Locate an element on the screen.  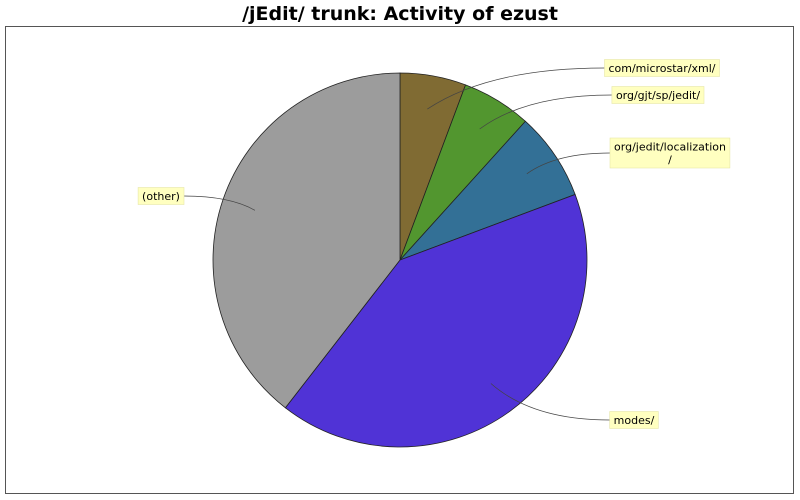
slice-label-2: org/jedit/localization/ is located at coordinates (670, 153).